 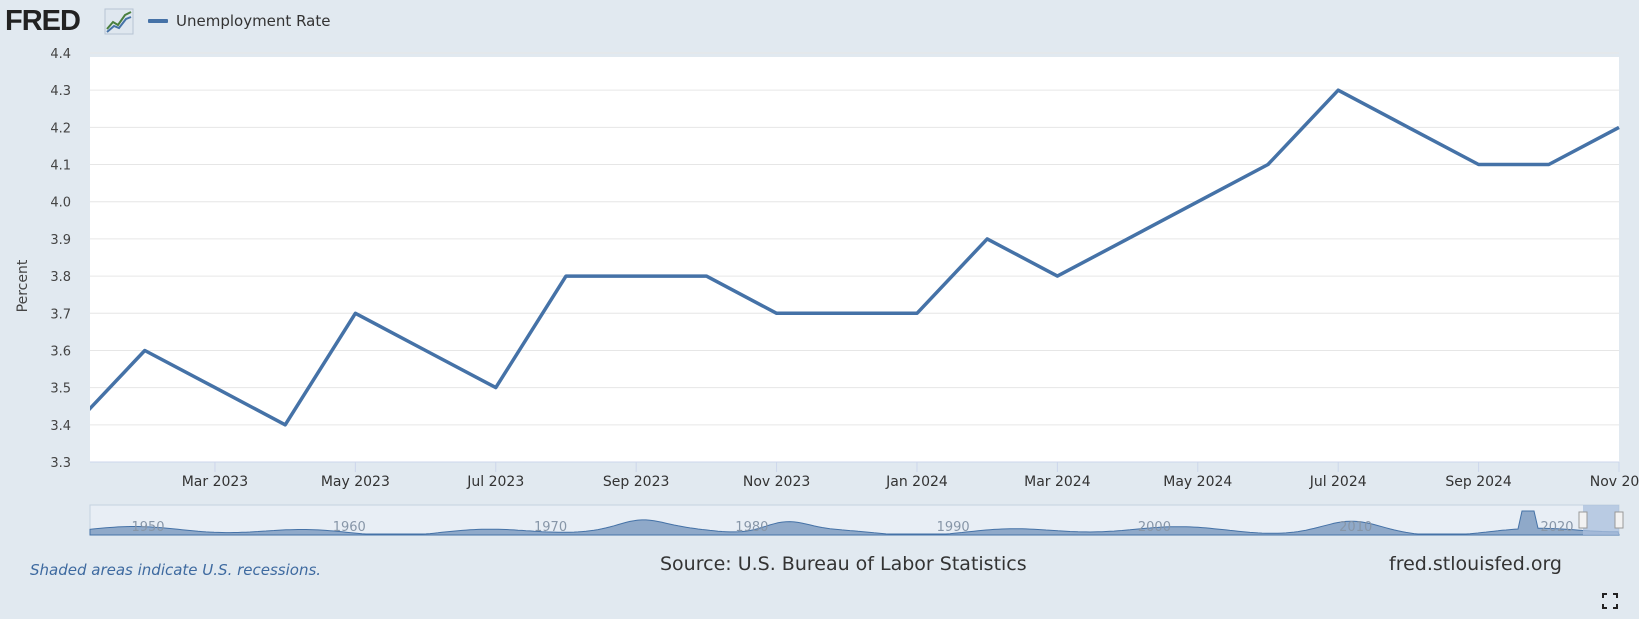 What do you see at coordinates (119, 20) in the screenshot?
I see `fred-logo-chart-icon` at bounding box center [119, 20].